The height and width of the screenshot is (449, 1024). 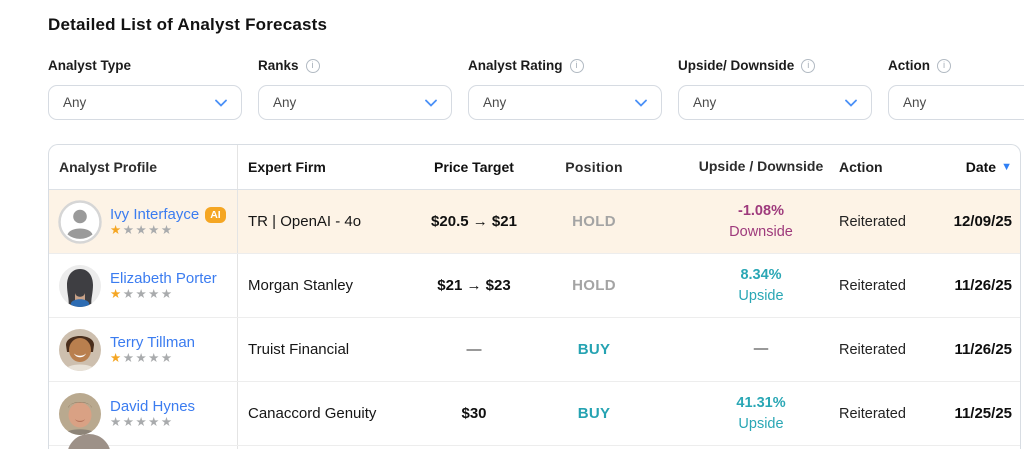 What do you see at coordinates (474, 285) in the screenshot?
I see `price-target-cell: $21 → $23` at bounding box center [474, 285].